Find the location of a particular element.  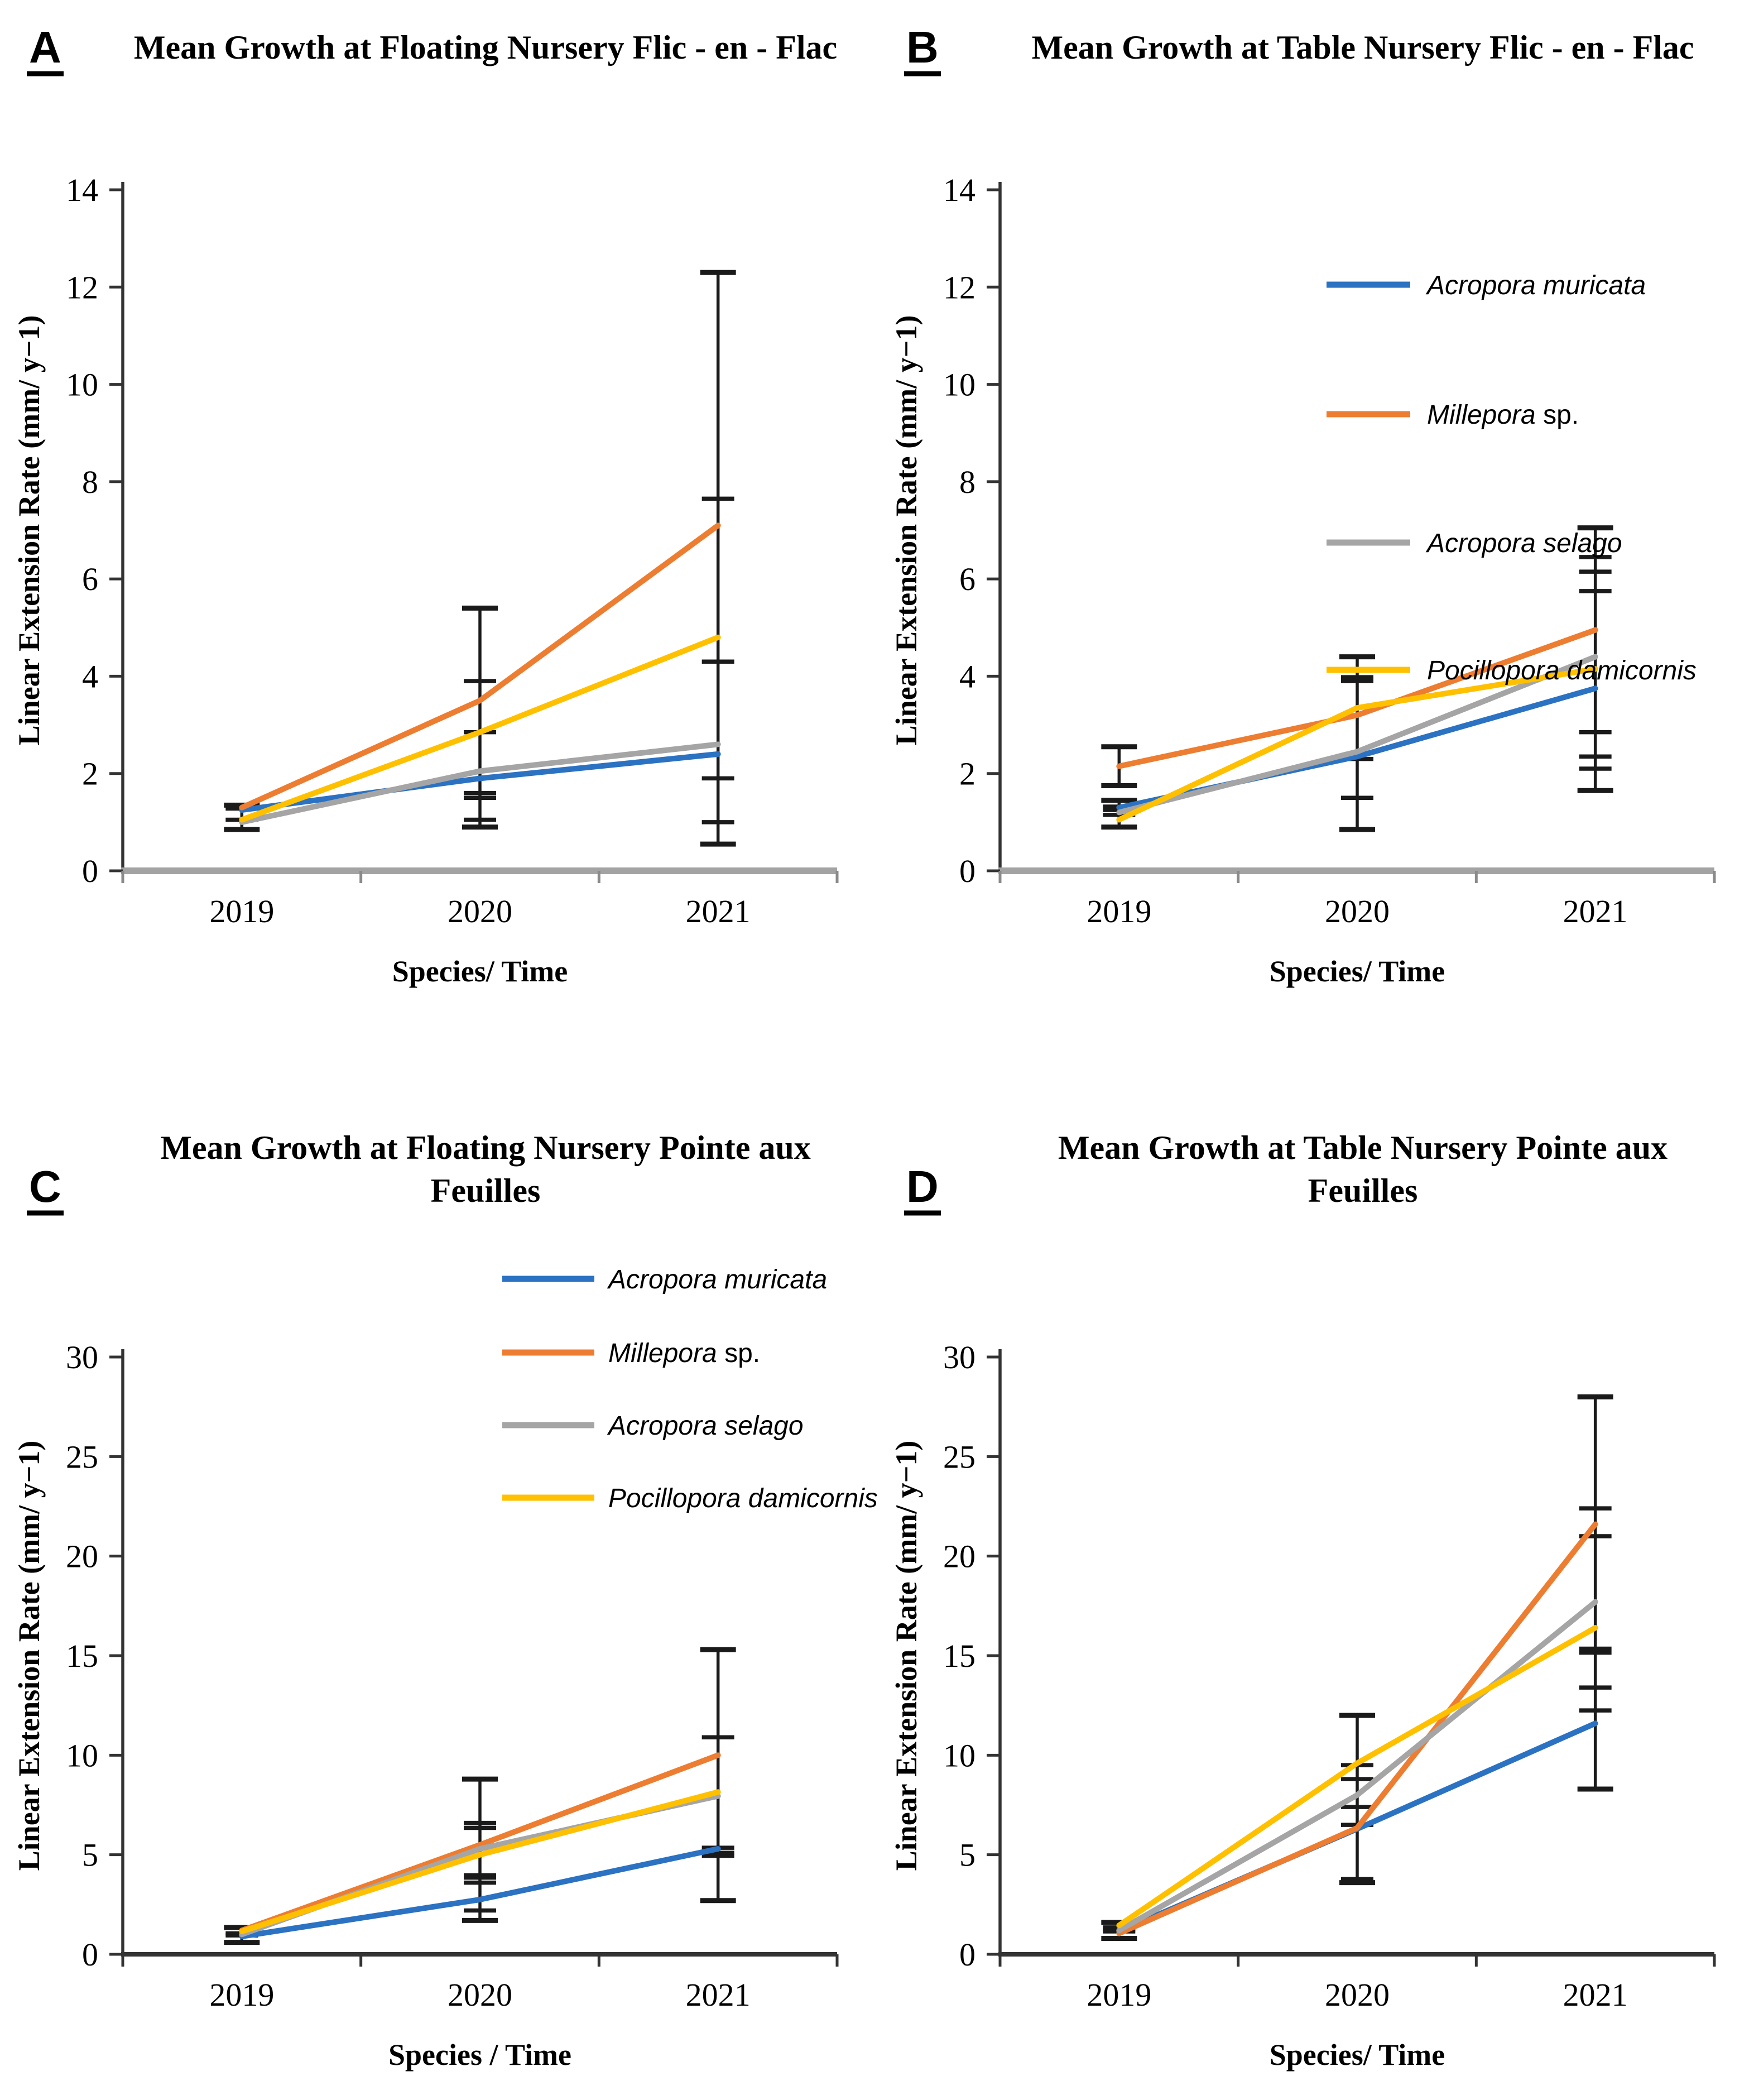

panel-label: A is located at coordinates (45, 47).